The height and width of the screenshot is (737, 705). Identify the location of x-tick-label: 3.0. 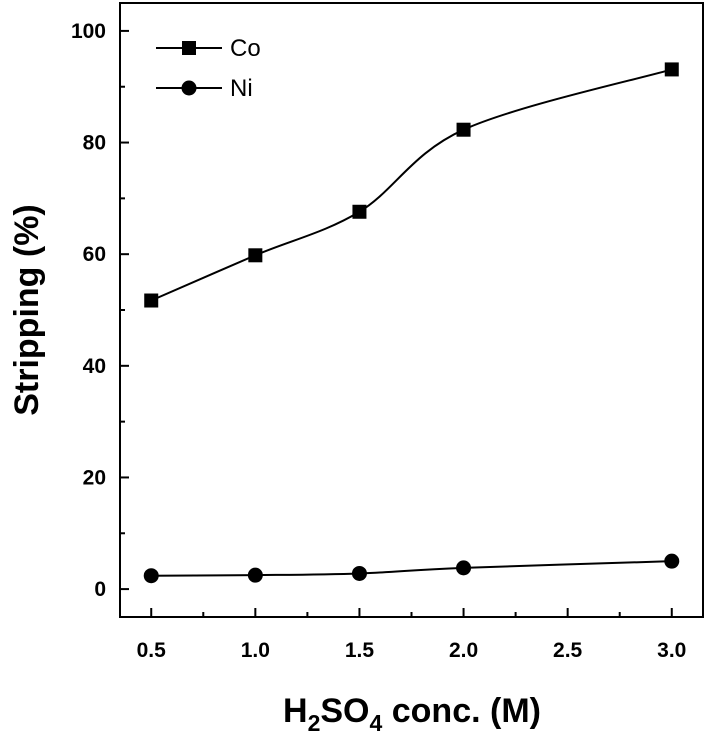
(671, 650).